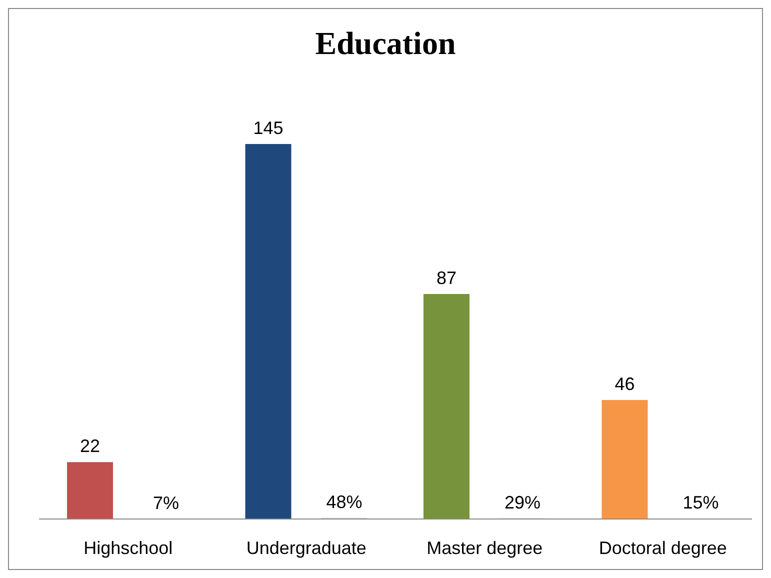 The height and width of the screenshot is (578, 771). What do you see at coordinates (700, 502) in the screenshot?
I see `data-label: 15%` at bounding box center [700, 502].